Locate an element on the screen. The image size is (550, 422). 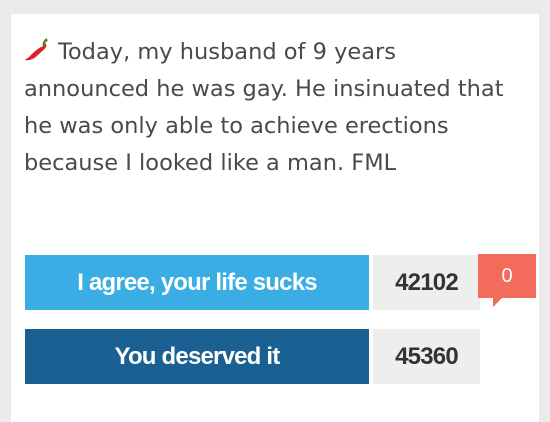
deserved-vote-count: 45360 is located at coordinates (426, 356).